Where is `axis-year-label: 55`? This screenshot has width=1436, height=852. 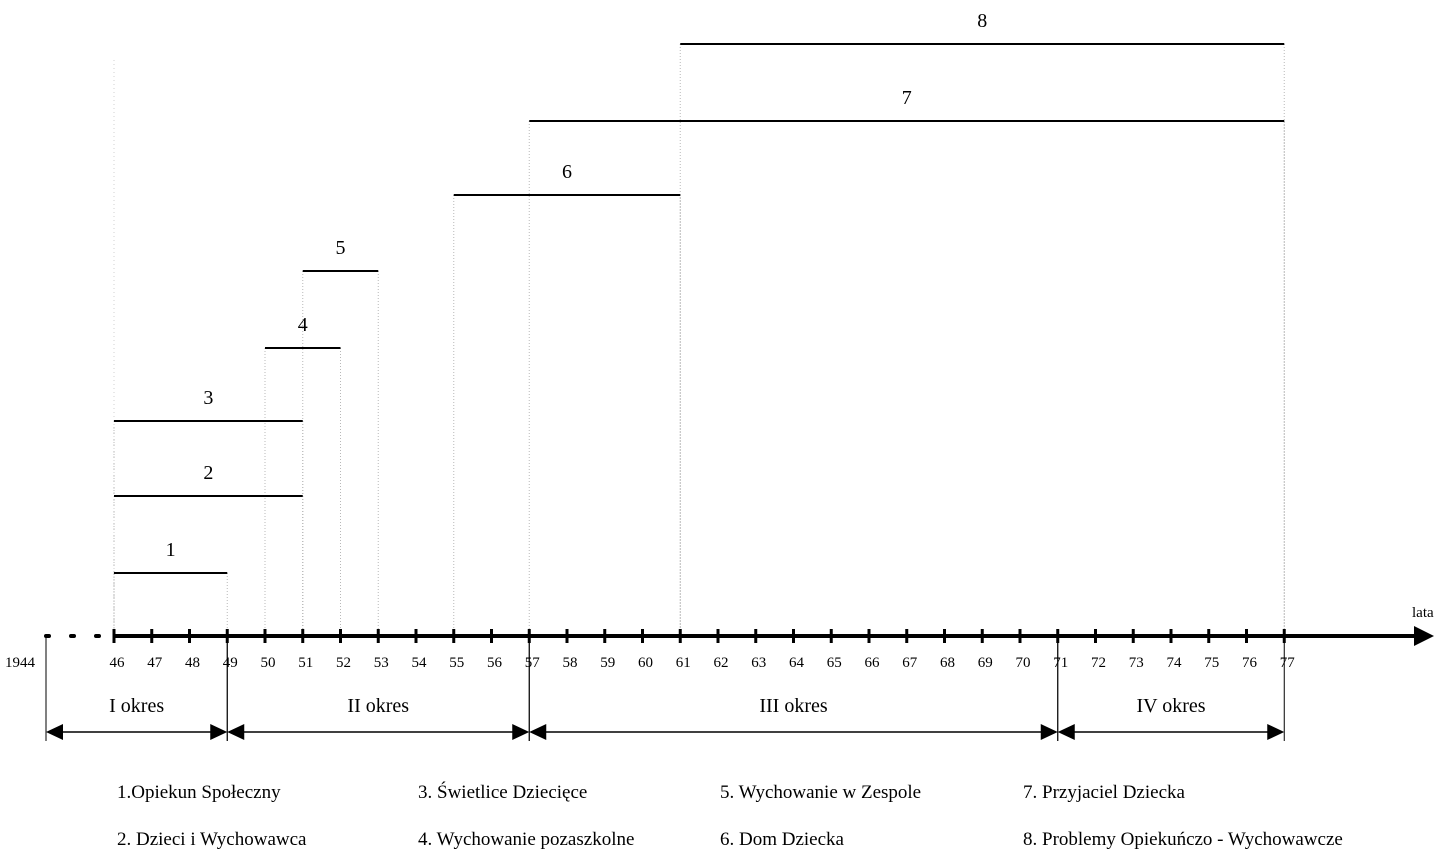 axis-year-label: 55 is located at coordinates (456, 663).